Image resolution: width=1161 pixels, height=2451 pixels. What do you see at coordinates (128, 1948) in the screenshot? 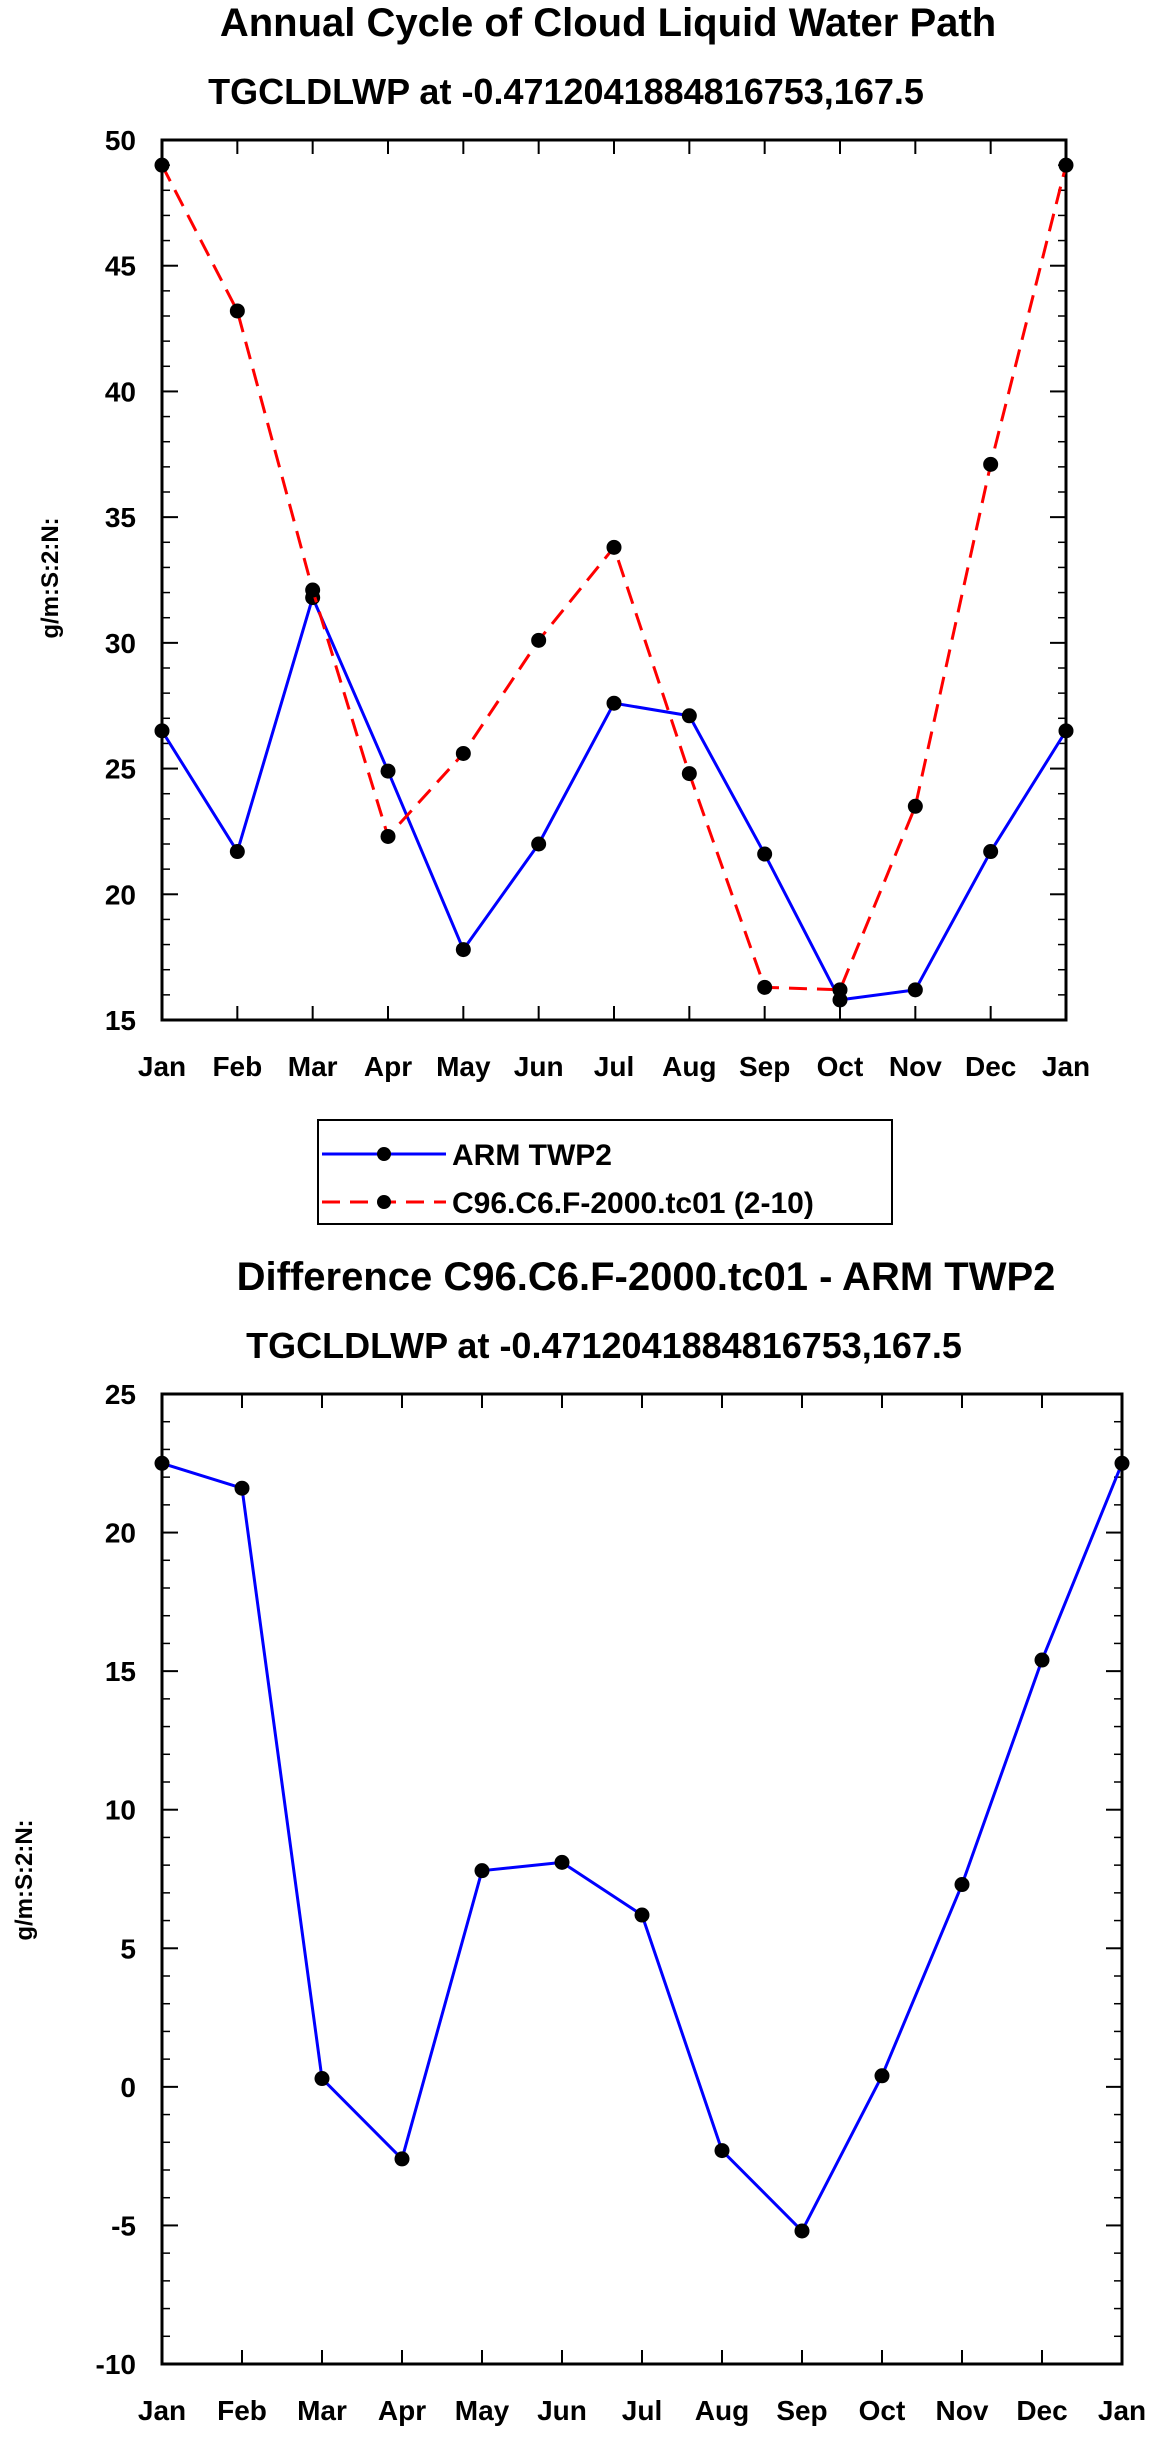
I see `y-tick-label-5: 5` at bounding box center [128, 1948].